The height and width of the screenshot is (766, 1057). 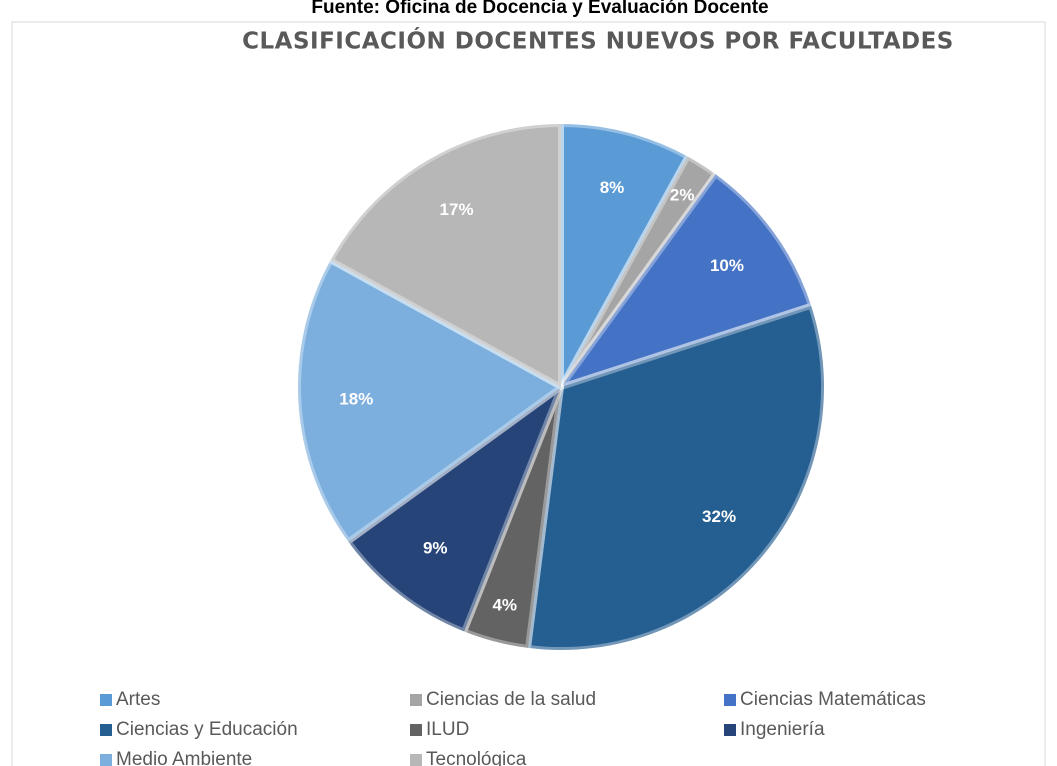 I want to click on data-label: 2%, so click(x=682, y=195).